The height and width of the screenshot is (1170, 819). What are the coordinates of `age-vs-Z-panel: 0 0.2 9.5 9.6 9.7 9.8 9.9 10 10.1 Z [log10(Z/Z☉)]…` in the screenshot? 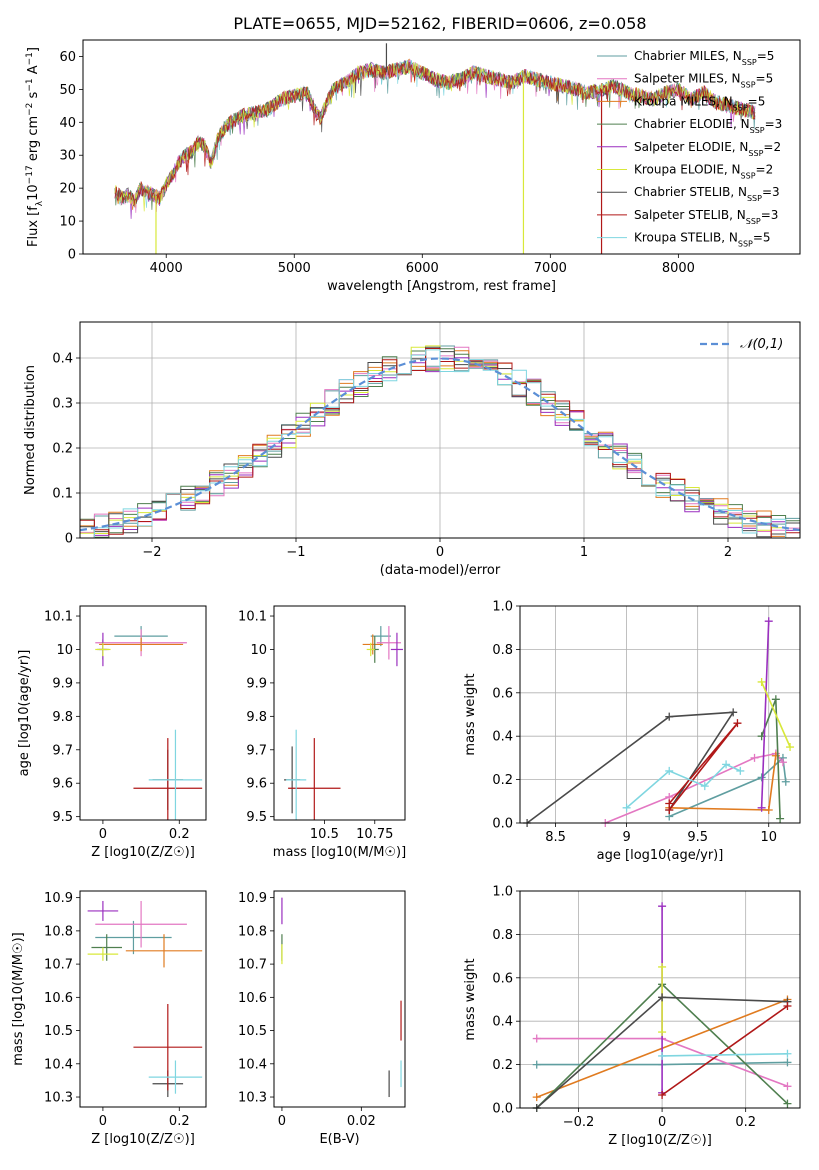 It's located at (112, 732).